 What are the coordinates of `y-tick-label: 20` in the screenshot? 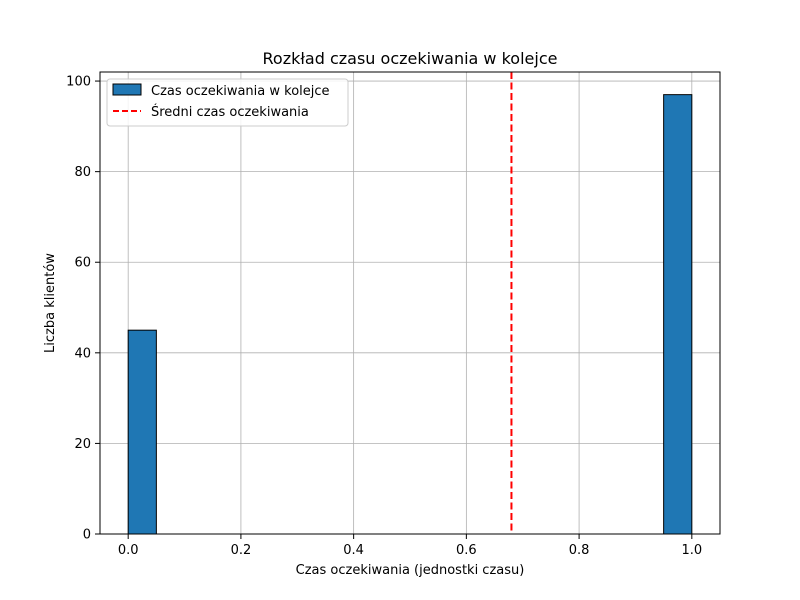 It's located at (82, 444).